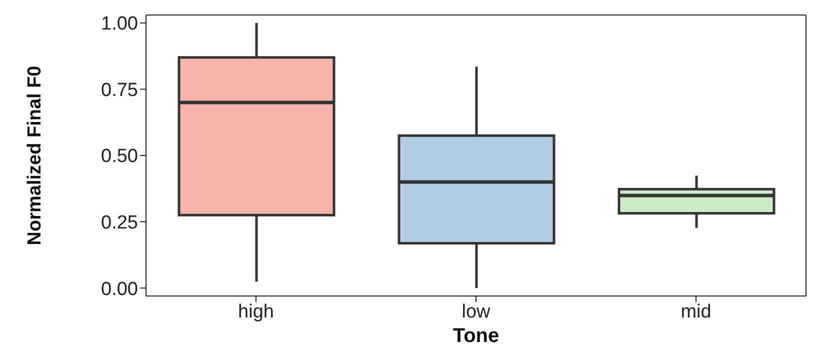  What do you see at coordinates (476, 311) in the screenshot?
I see `x-tick-label: low` at bounding box center [476, 311].